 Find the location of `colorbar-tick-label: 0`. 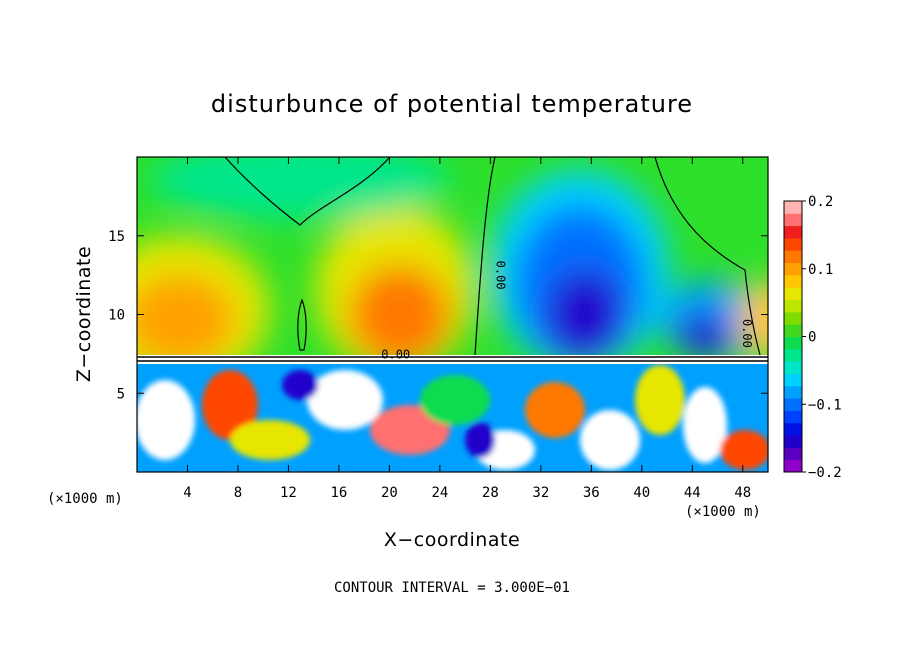

colorbar-tick-label: 0 is located at coordinates (812, 338).